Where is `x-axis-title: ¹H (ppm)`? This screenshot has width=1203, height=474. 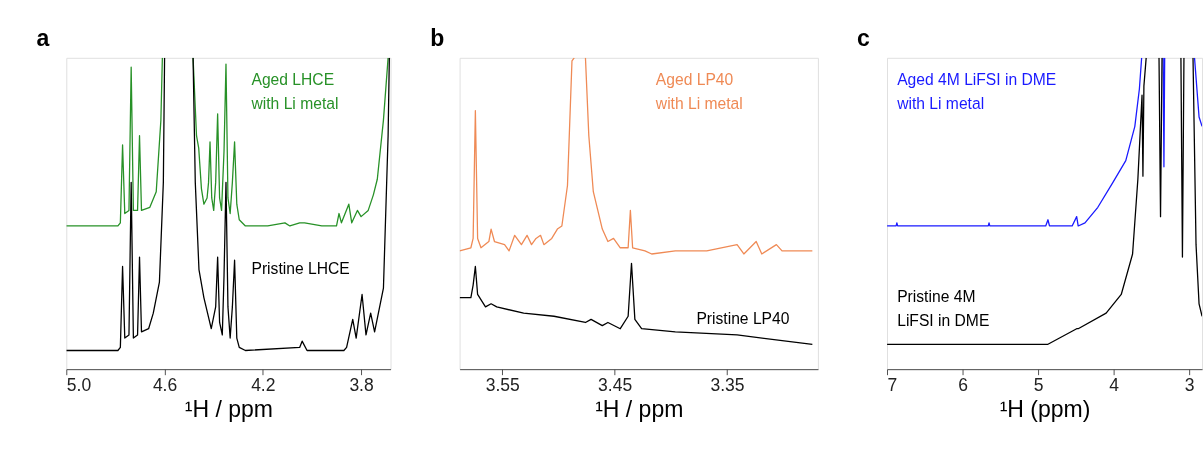 x-axis-title: ¹H (ppm) is located at coordinates (1045, 408).